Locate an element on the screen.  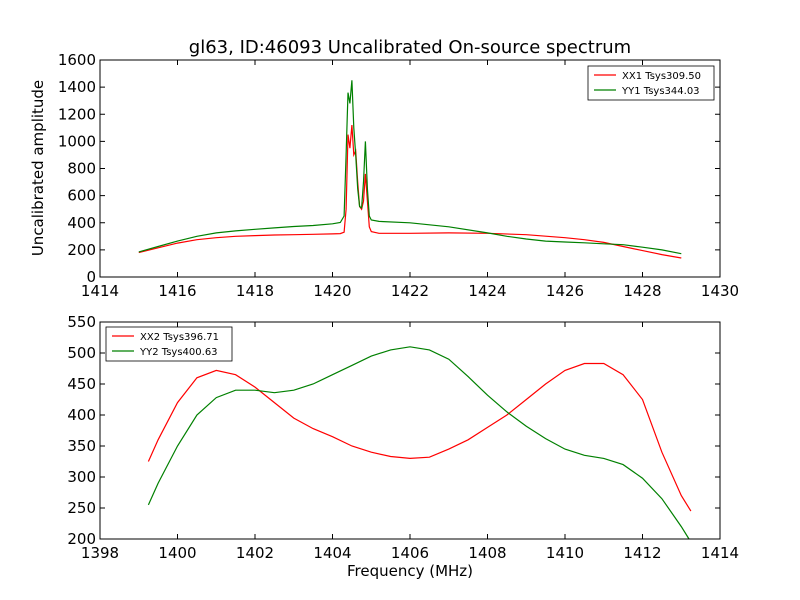
top-y-tick-label: 400 is located at coordinates (81, 223).